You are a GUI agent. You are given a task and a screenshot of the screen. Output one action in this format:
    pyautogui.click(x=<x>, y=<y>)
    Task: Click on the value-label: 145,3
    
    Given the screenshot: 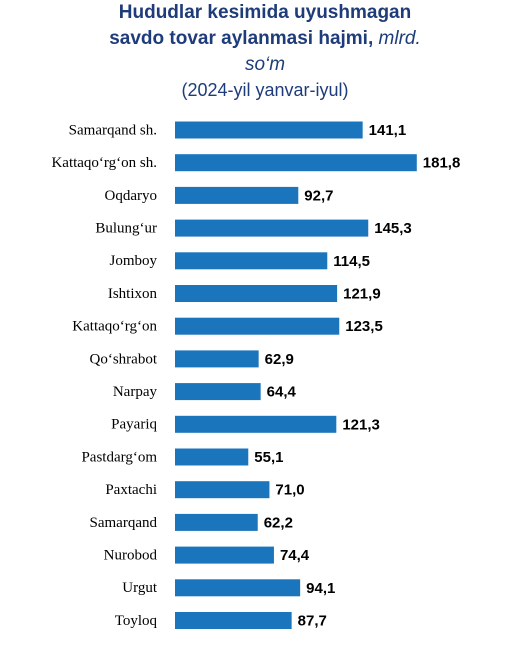 What is the action you would take?
    pyautogui.click(x=393, y=228)
    